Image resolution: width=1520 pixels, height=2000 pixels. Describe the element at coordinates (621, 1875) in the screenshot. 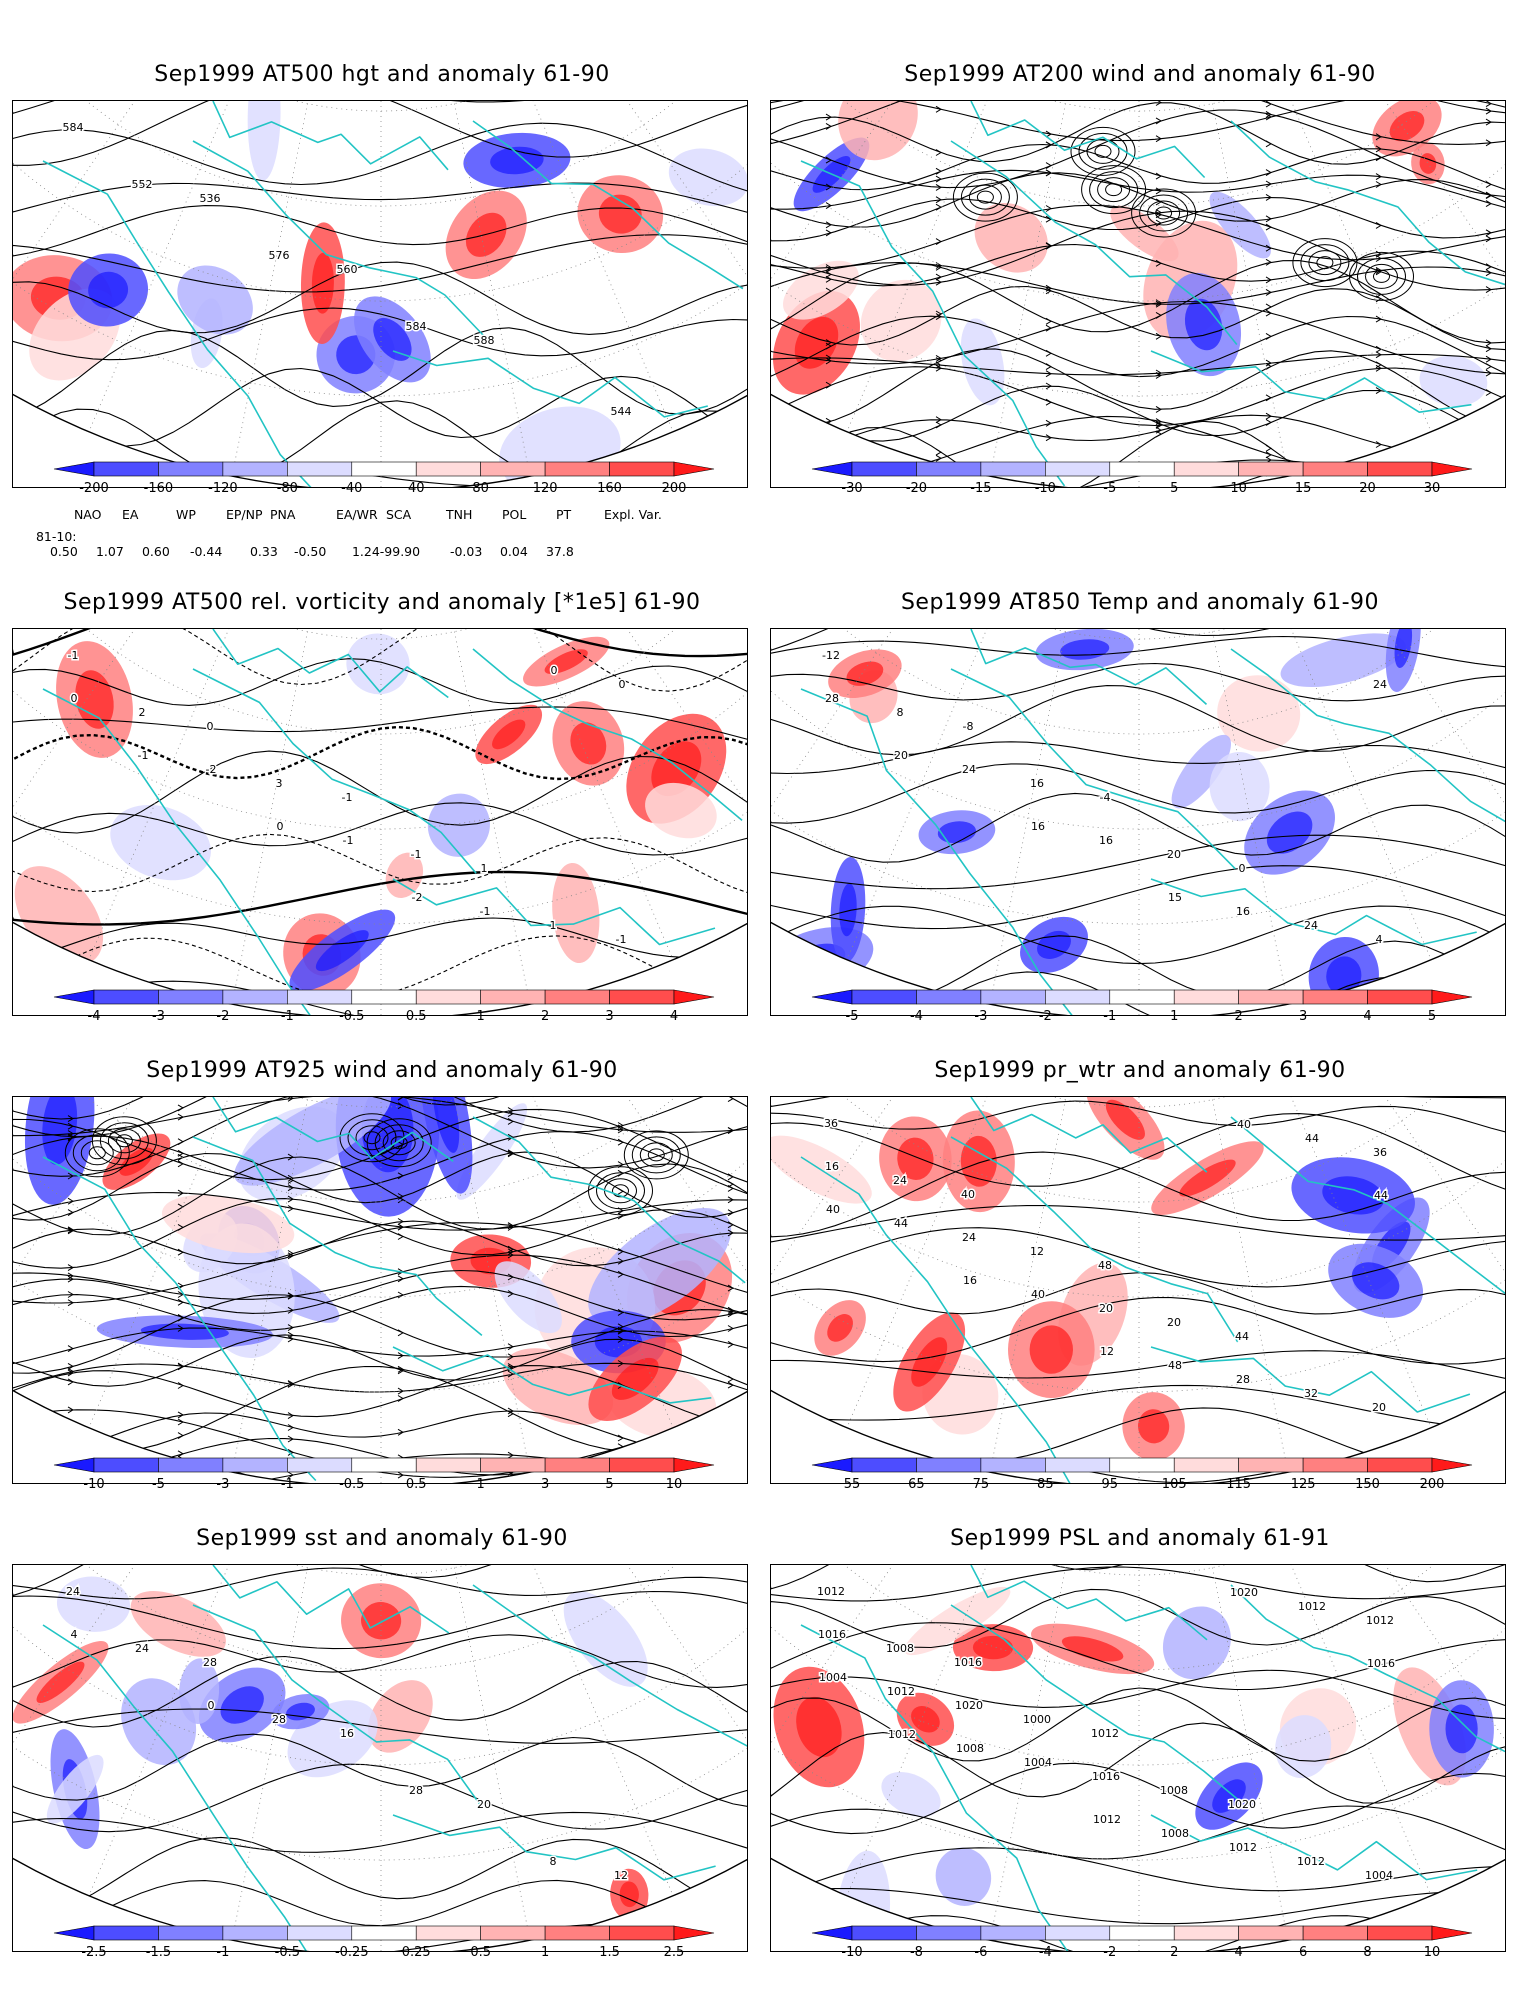

I see `contour-label: 12` at that location.